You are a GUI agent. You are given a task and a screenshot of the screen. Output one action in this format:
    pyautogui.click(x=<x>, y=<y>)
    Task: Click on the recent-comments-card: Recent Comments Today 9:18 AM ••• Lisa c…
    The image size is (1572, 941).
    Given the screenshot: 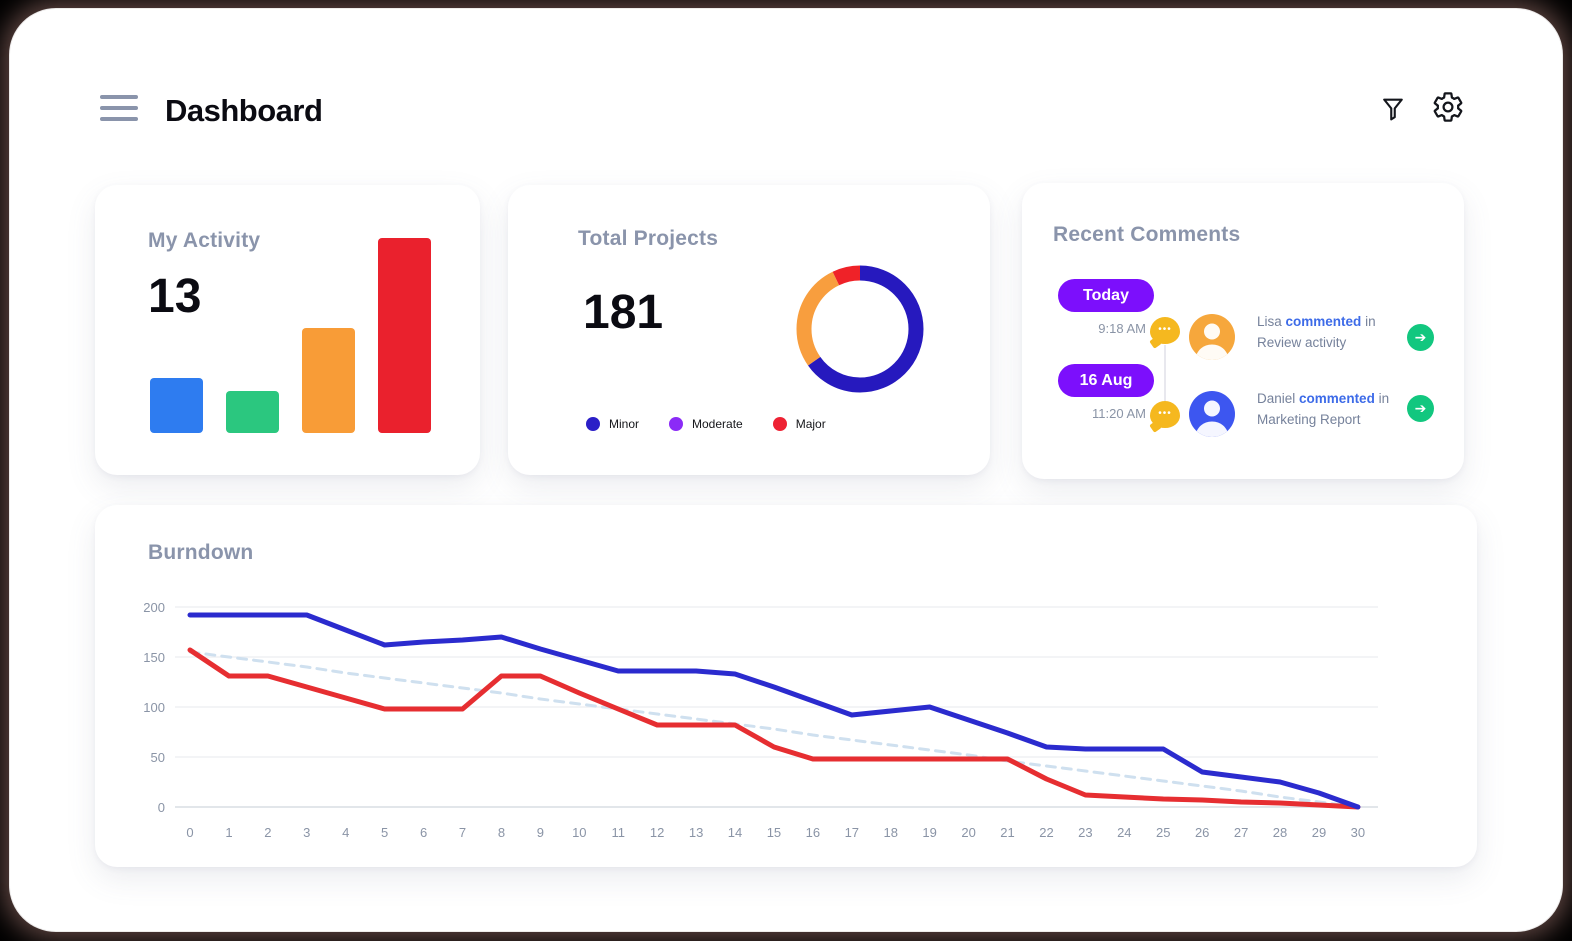 What is the action you would take?
    pyautogui.click(x=1243, y=331)
    